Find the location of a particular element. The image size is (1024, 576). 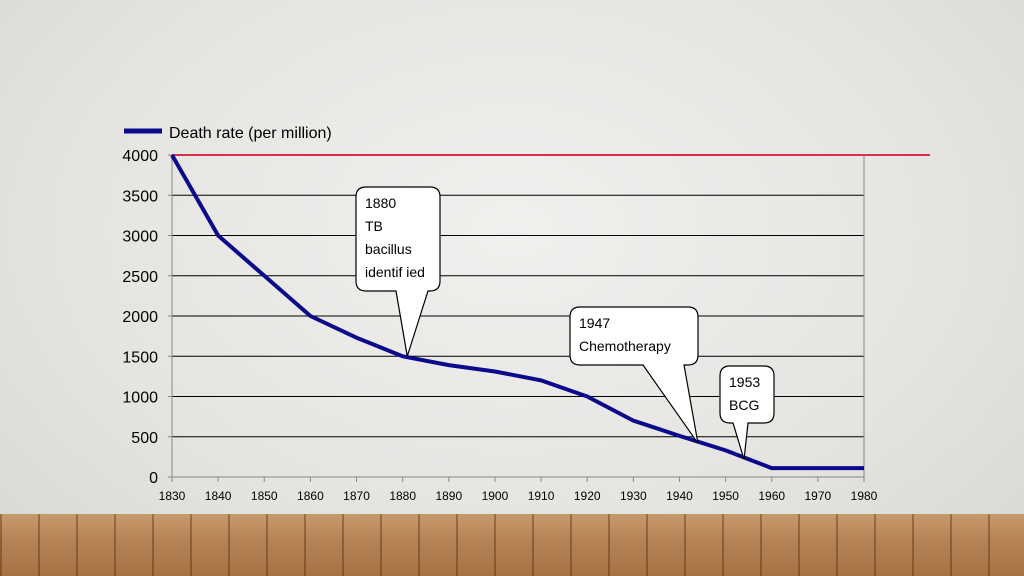

x-tick-label-1980: 1980 is located at coordinates (864, 496).